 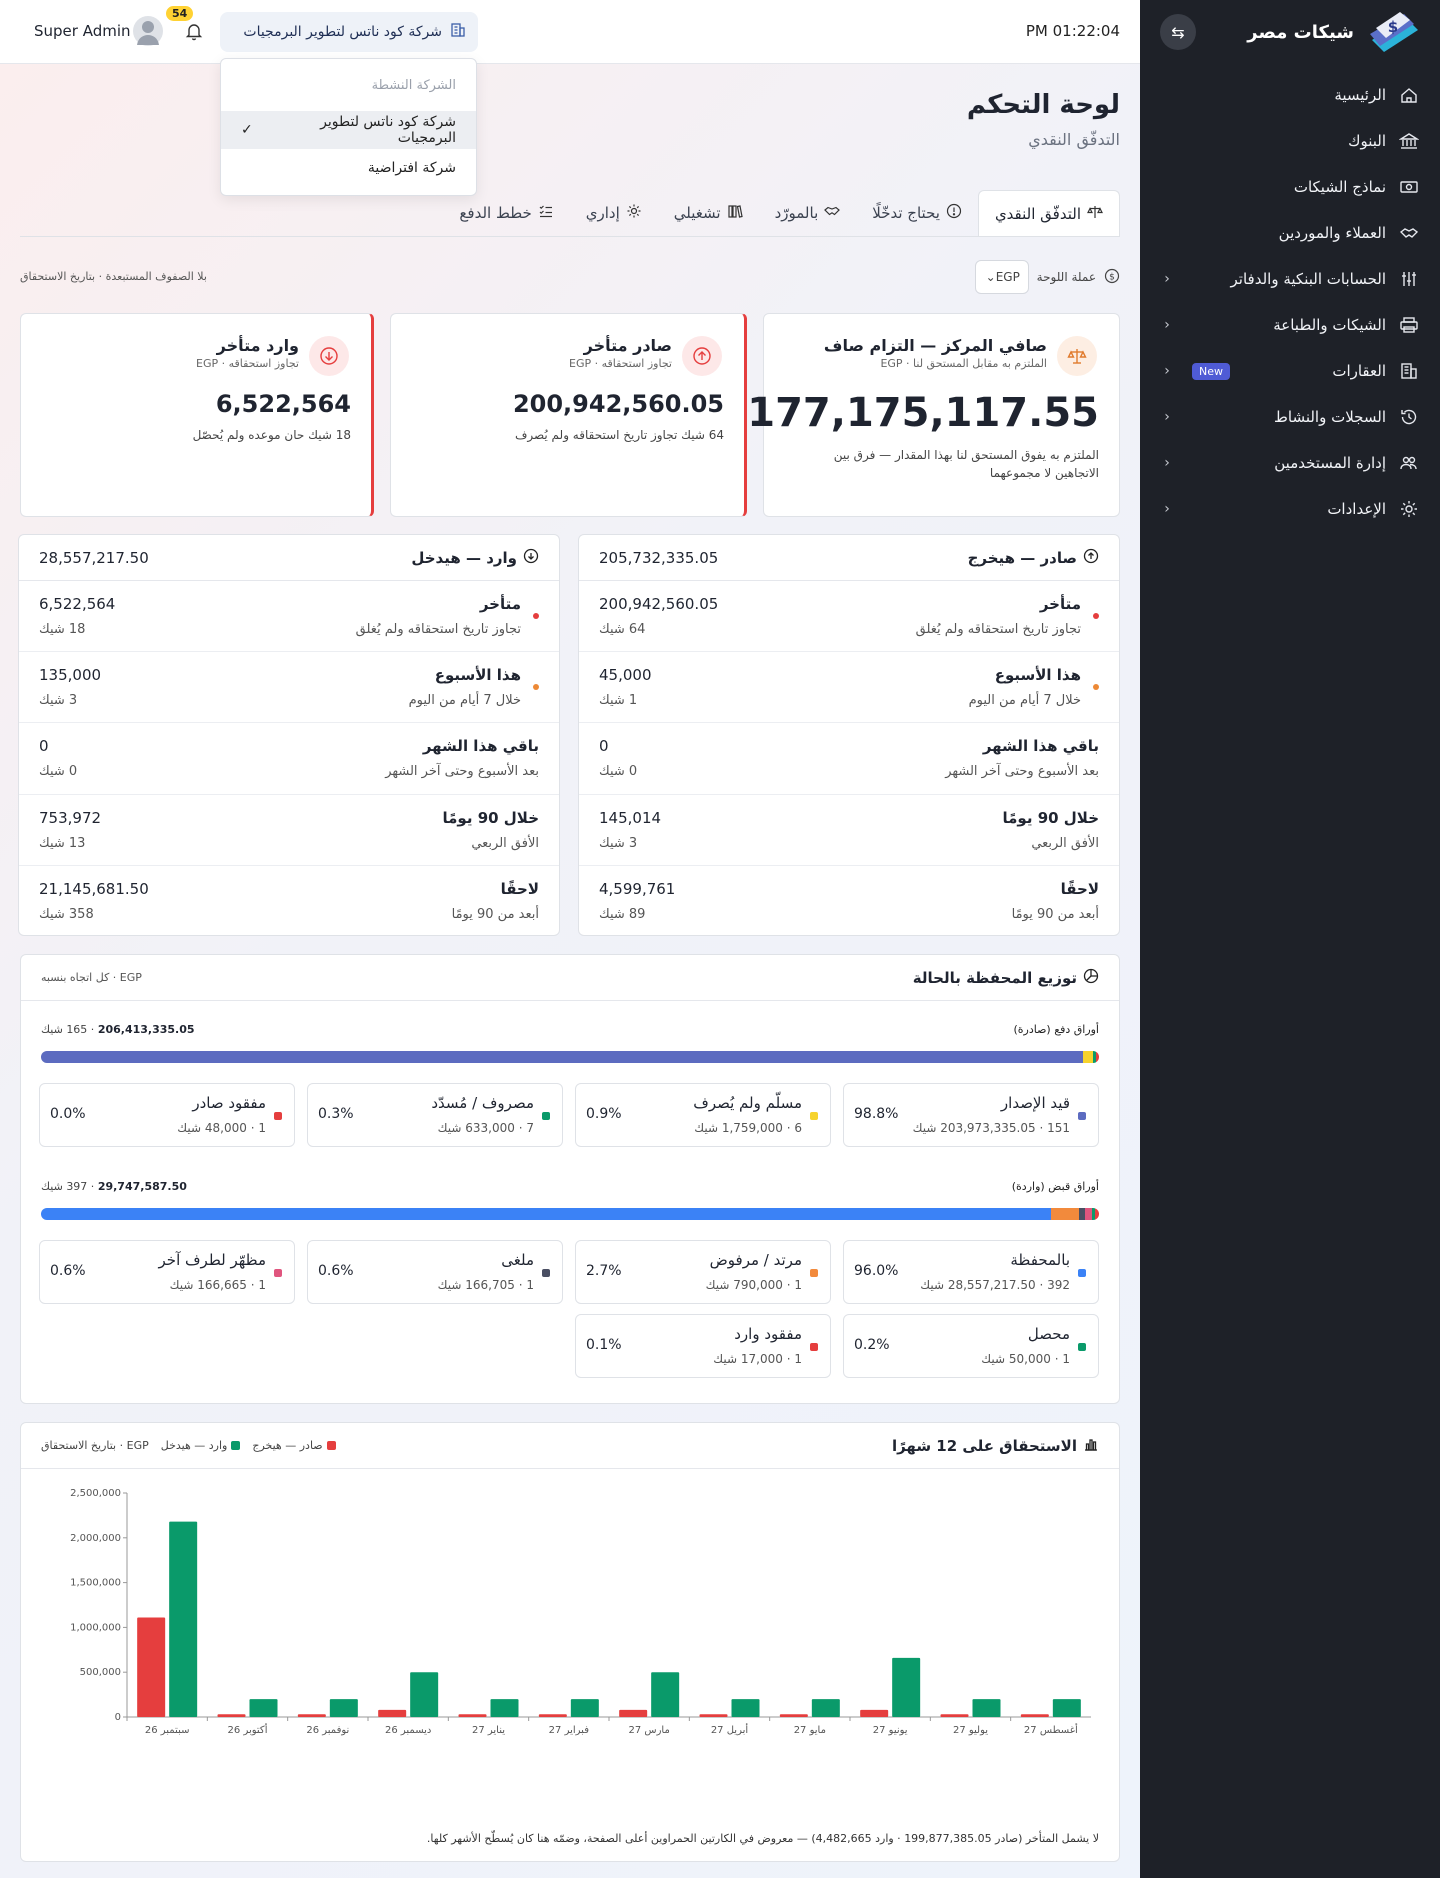 I want to click on gear-icon, so click(x=1409, y=509).